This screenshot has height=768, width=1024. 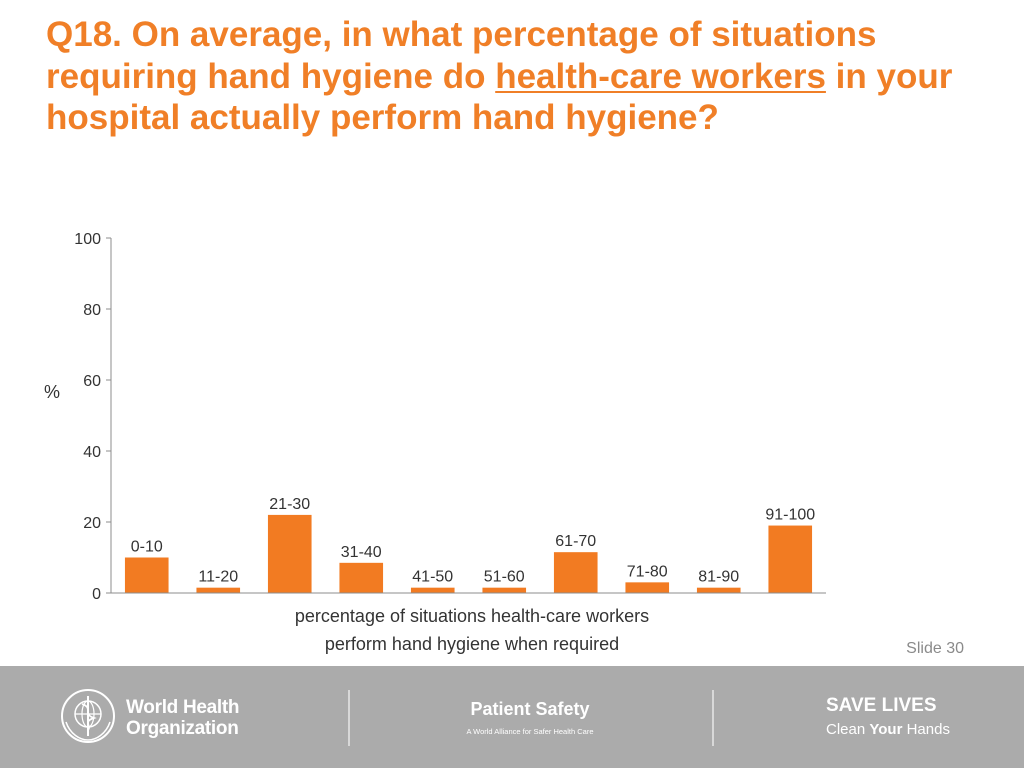 What do you see at coordinates (530, 731) in the screenshot?
I see `patient-safety-subtitle: A World Alliance for Safer Health Care` at bounding box center [530, 731].